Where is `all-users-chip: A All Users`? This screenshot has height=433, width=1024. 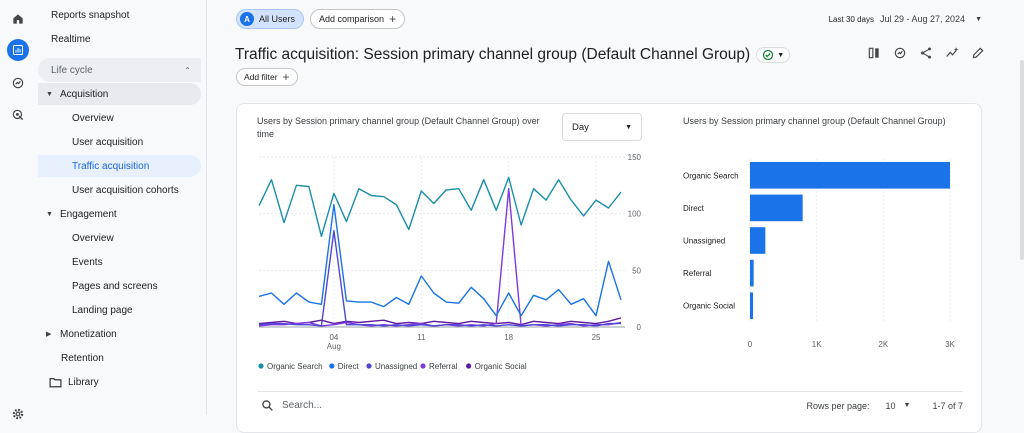 all-users-chip: A All Users is located at coordinates (270, 19).